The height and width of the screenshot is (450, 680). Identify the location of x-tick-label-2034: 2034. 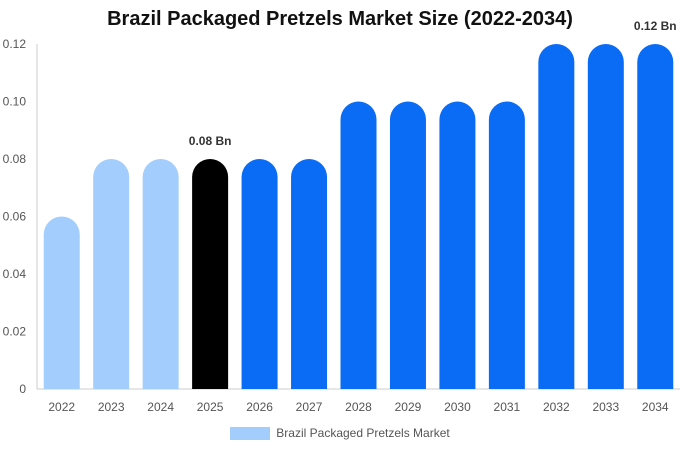
(655, 407).